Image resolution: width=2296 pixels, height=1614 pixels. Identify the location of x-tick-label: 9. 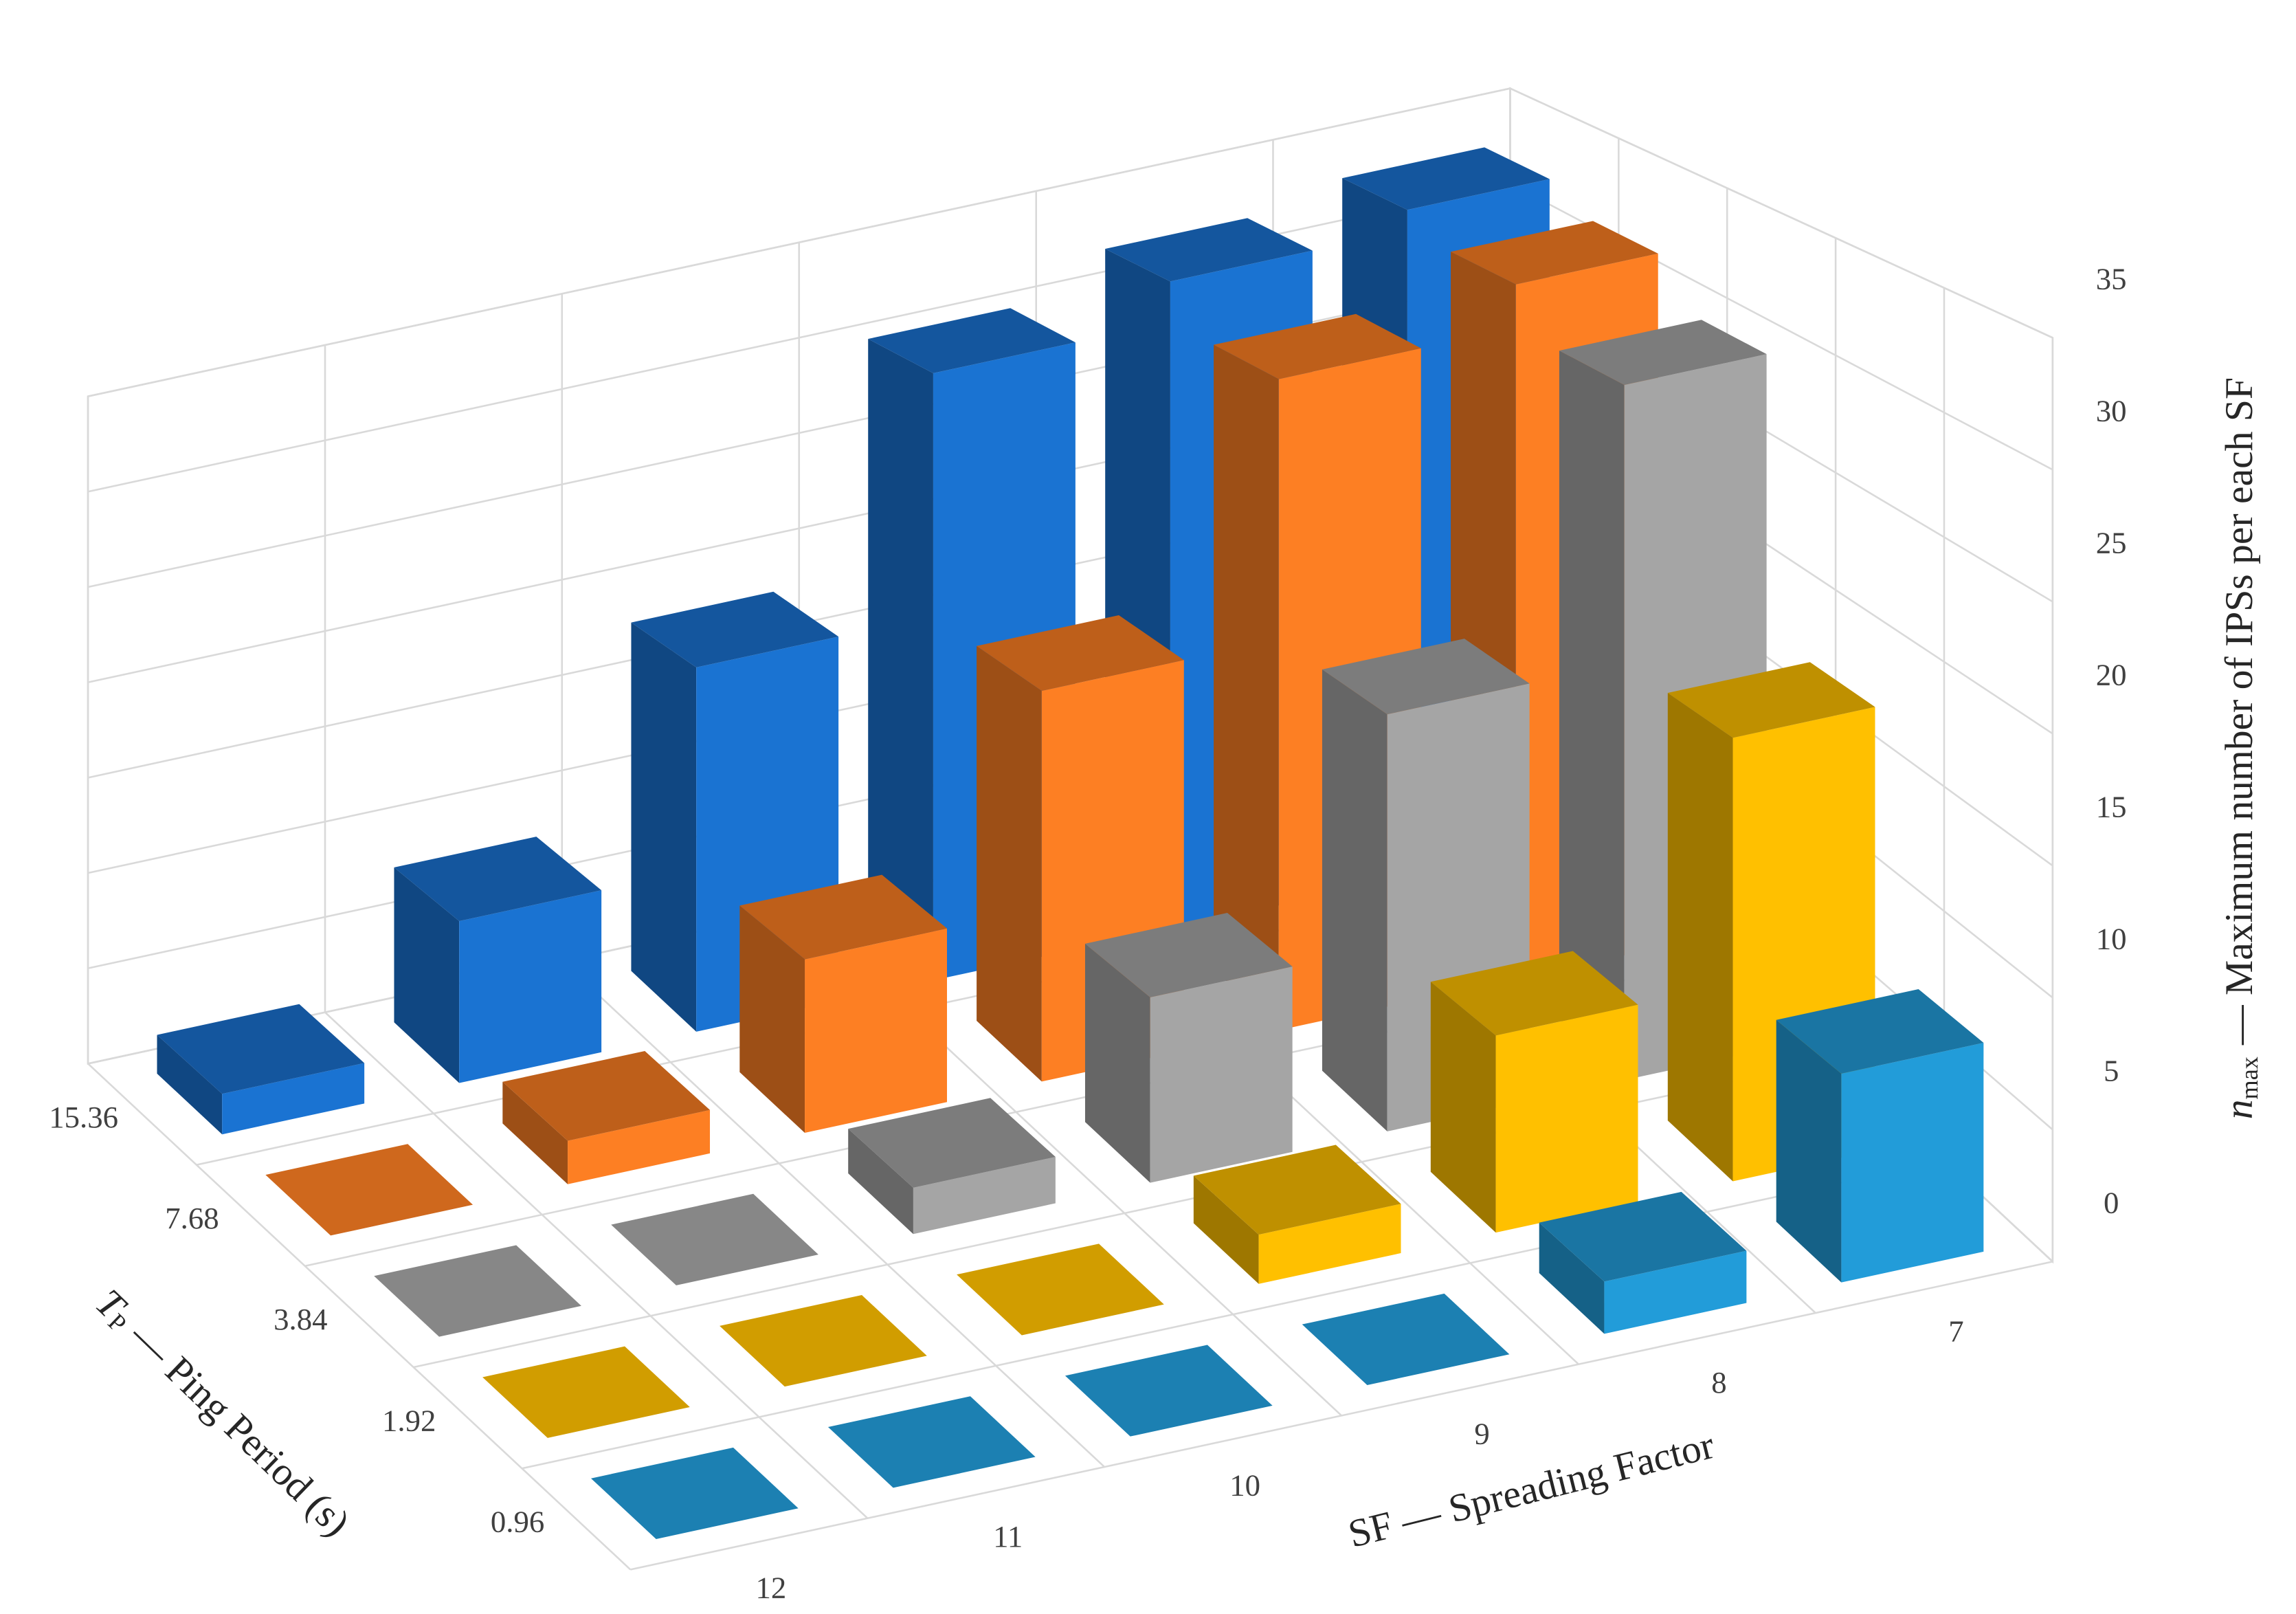
(1481, 1434).